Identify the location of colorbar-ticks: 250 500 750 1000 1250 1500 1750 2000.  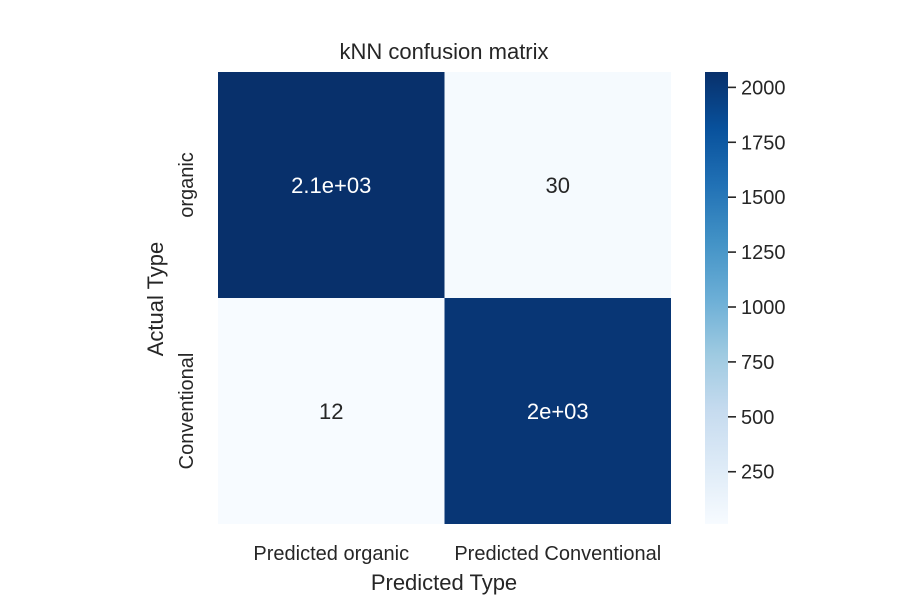
(757, 280).